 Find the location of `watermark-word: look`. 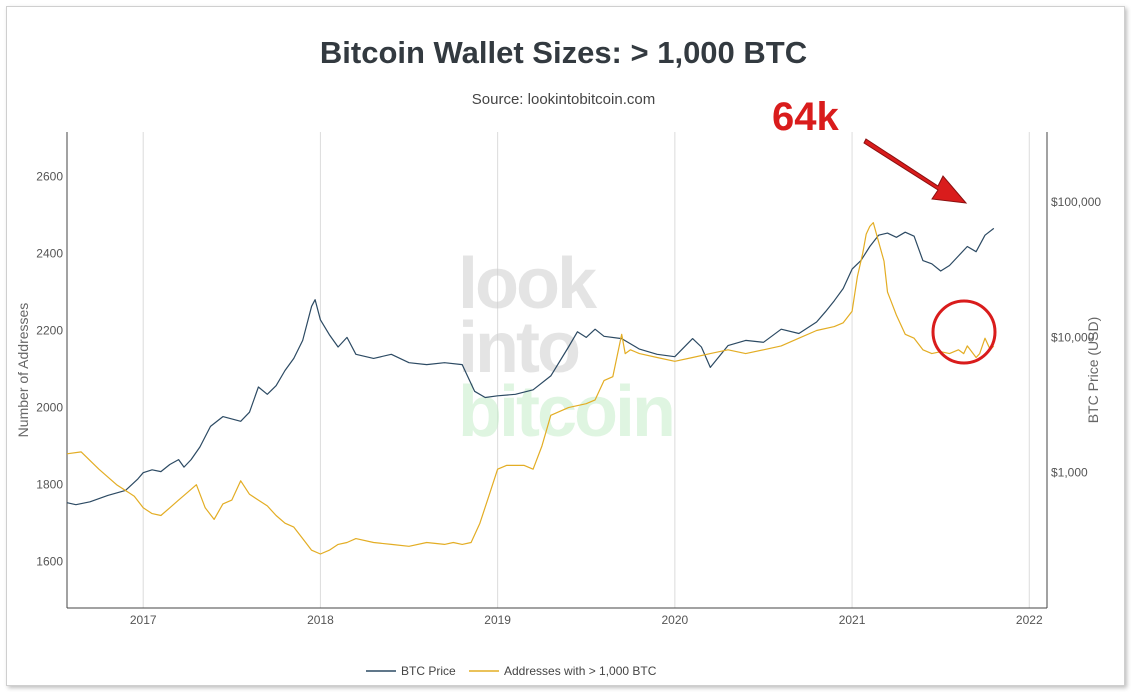

watermark-word: look is located at coordinates (528, 284).